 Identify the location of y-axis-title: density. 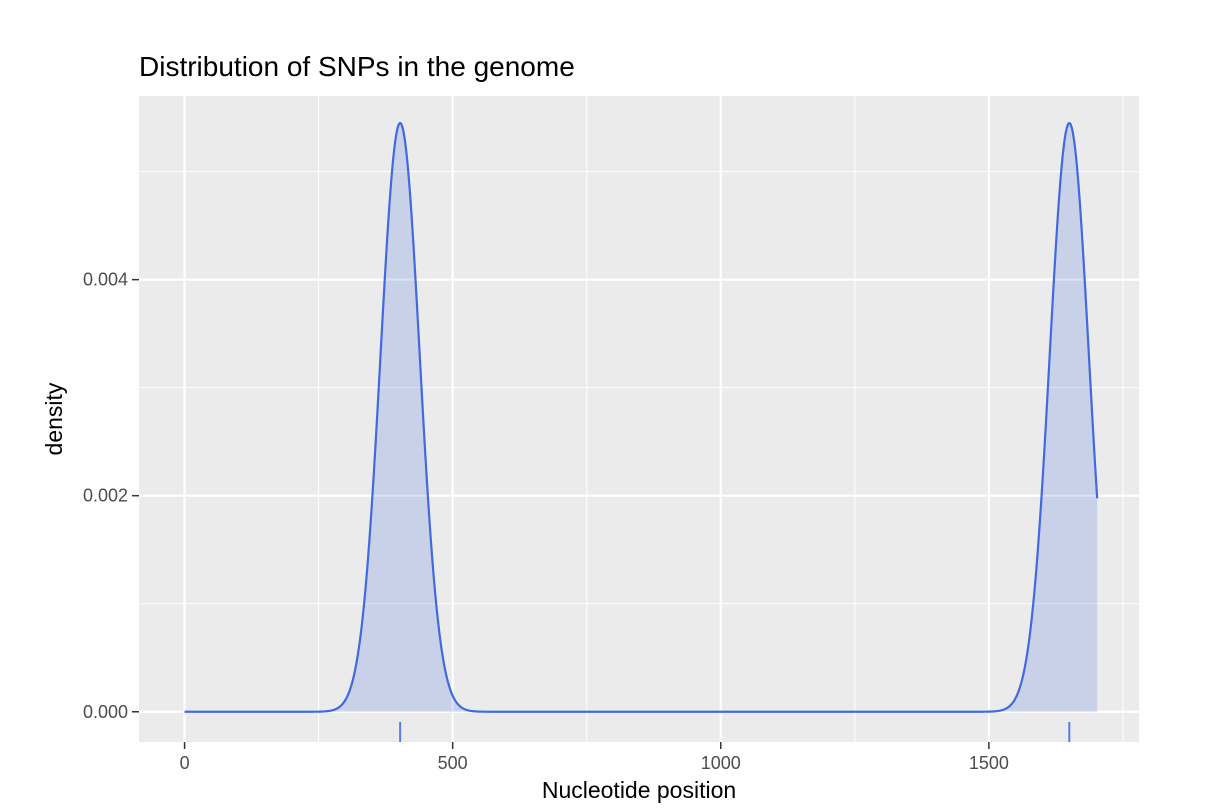
(54, 418).